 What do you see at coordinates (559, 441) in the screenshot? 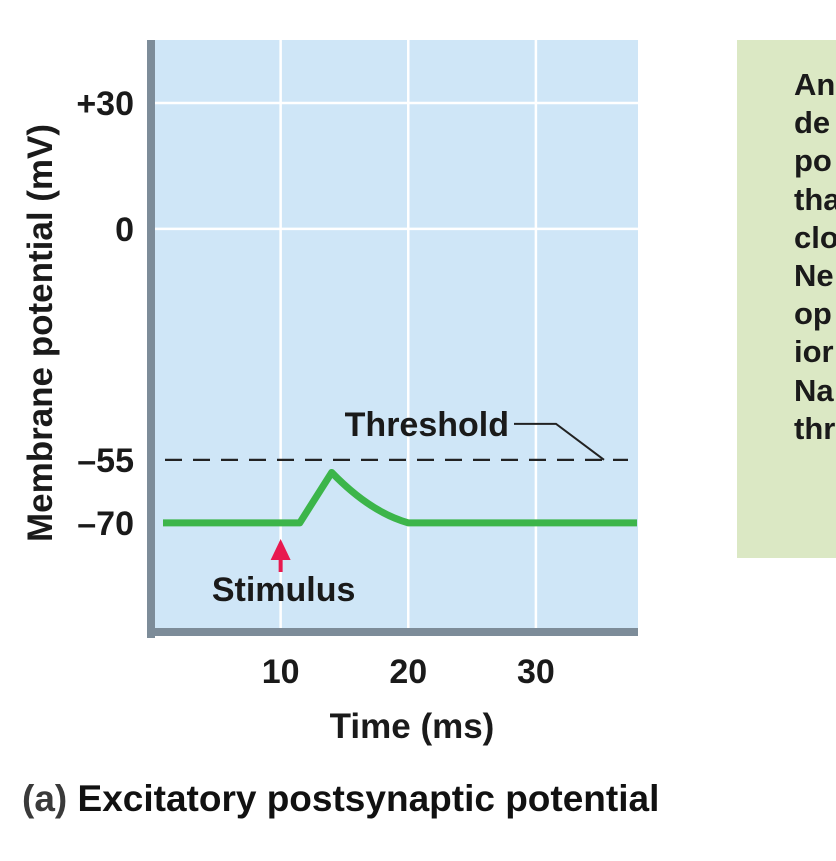
I see `threshold-leader-line` at bounding box center [559, 441].